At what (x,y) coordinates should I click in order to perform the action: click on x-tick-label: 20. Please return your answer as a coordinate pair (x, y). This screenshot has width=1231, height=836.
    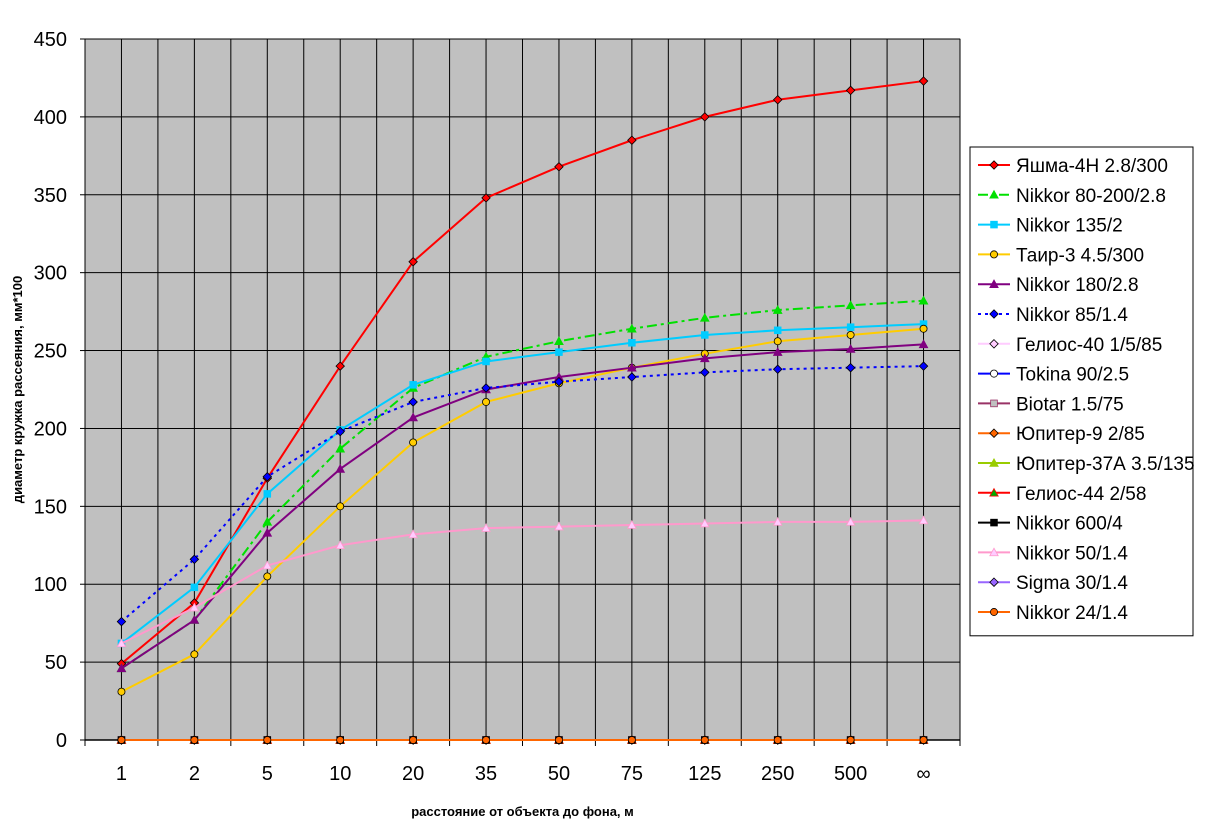
    Looking at the image, I should click on (413, 774).